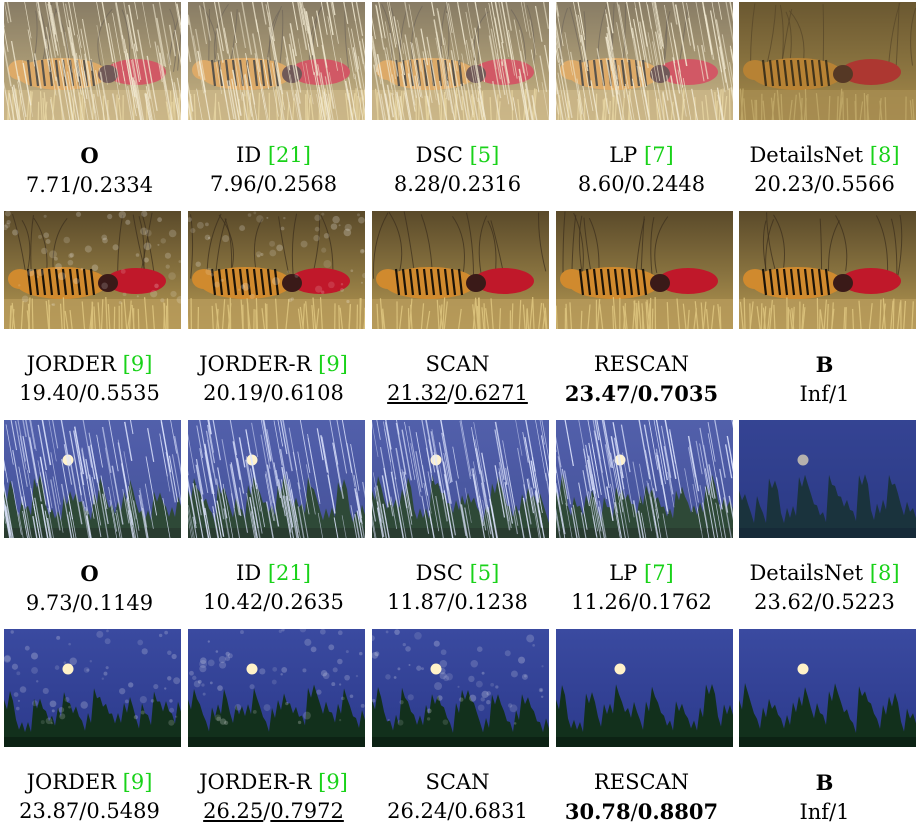  Describe the element at coordinates (123, 811) in the screenshot. I see `ssim-value: 0.5489` at that location.